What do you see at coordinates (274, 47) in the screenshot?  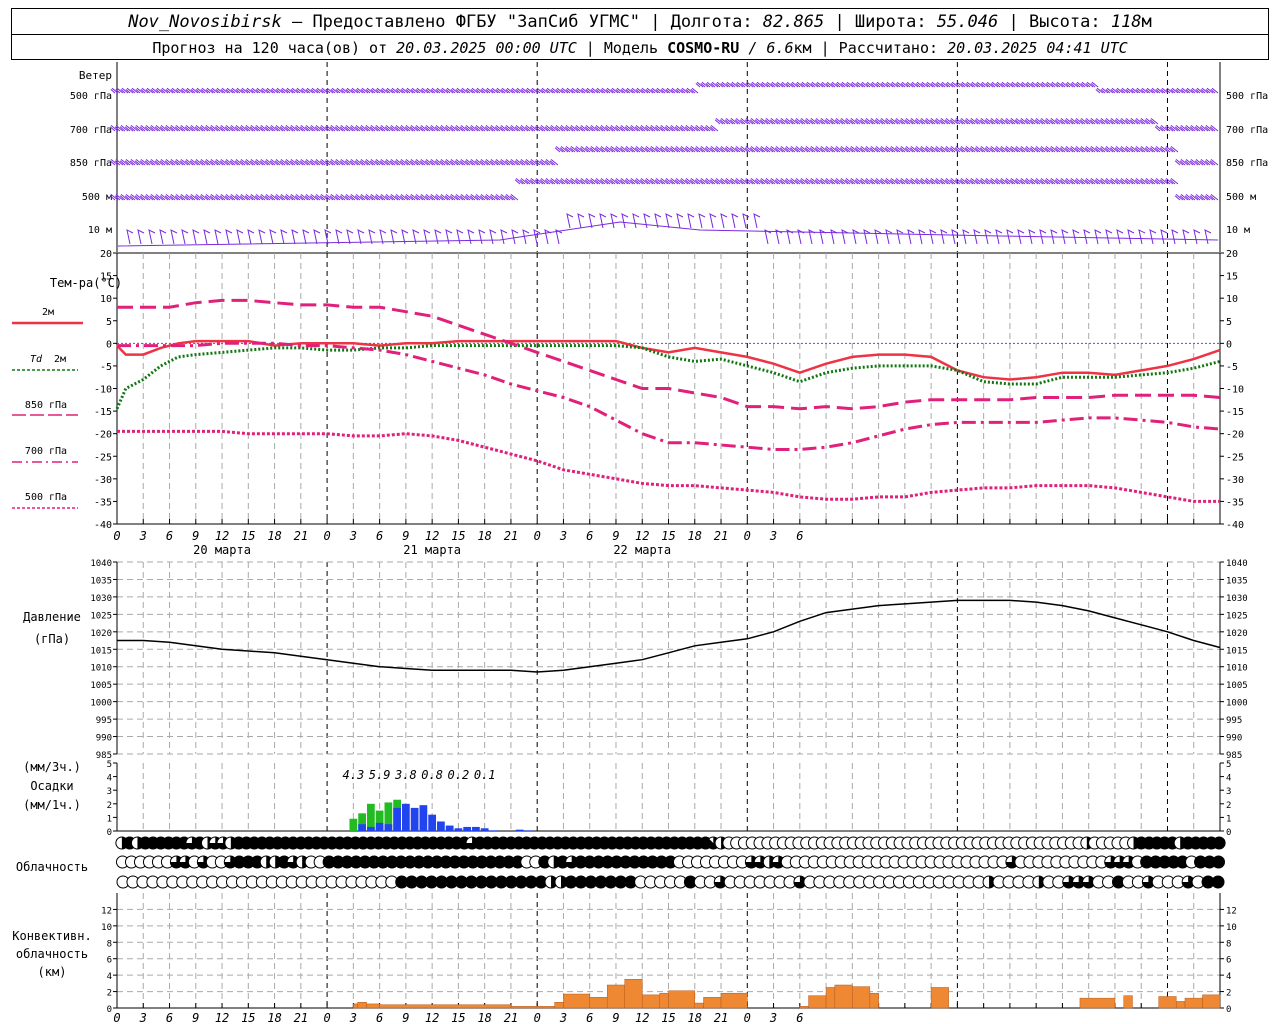 I see `forecast-prefix: Прогноз на 120 часа(ов) от` at bounding box center [274, 47].